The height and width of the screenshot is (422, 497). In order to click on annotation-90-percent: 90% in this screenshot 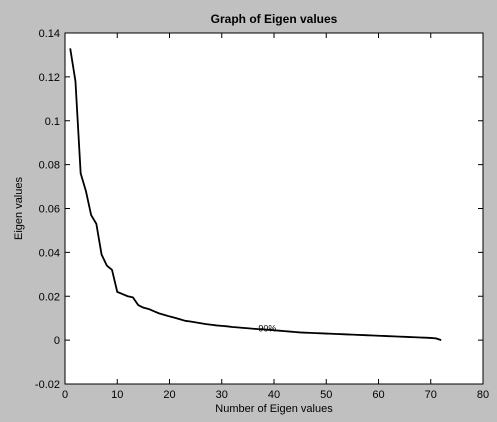, I will do `click(267, 328)`.